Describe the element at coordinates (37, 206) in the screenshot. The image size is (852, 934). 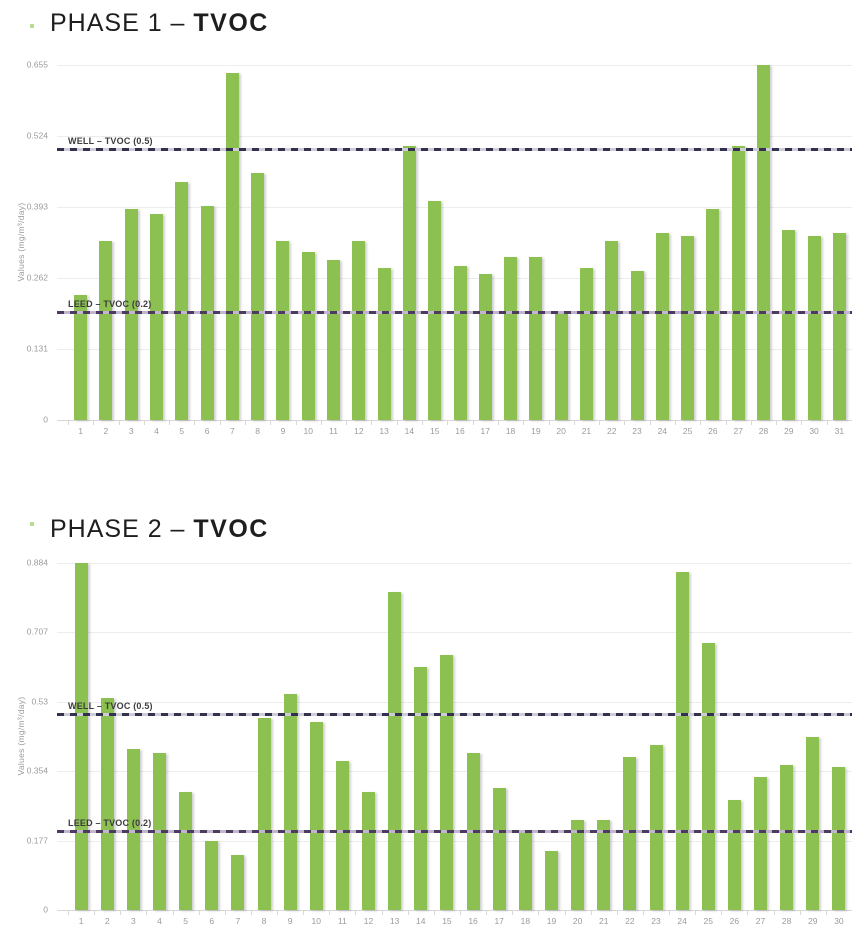
I see `y-tick-label: 0.393` at that location.